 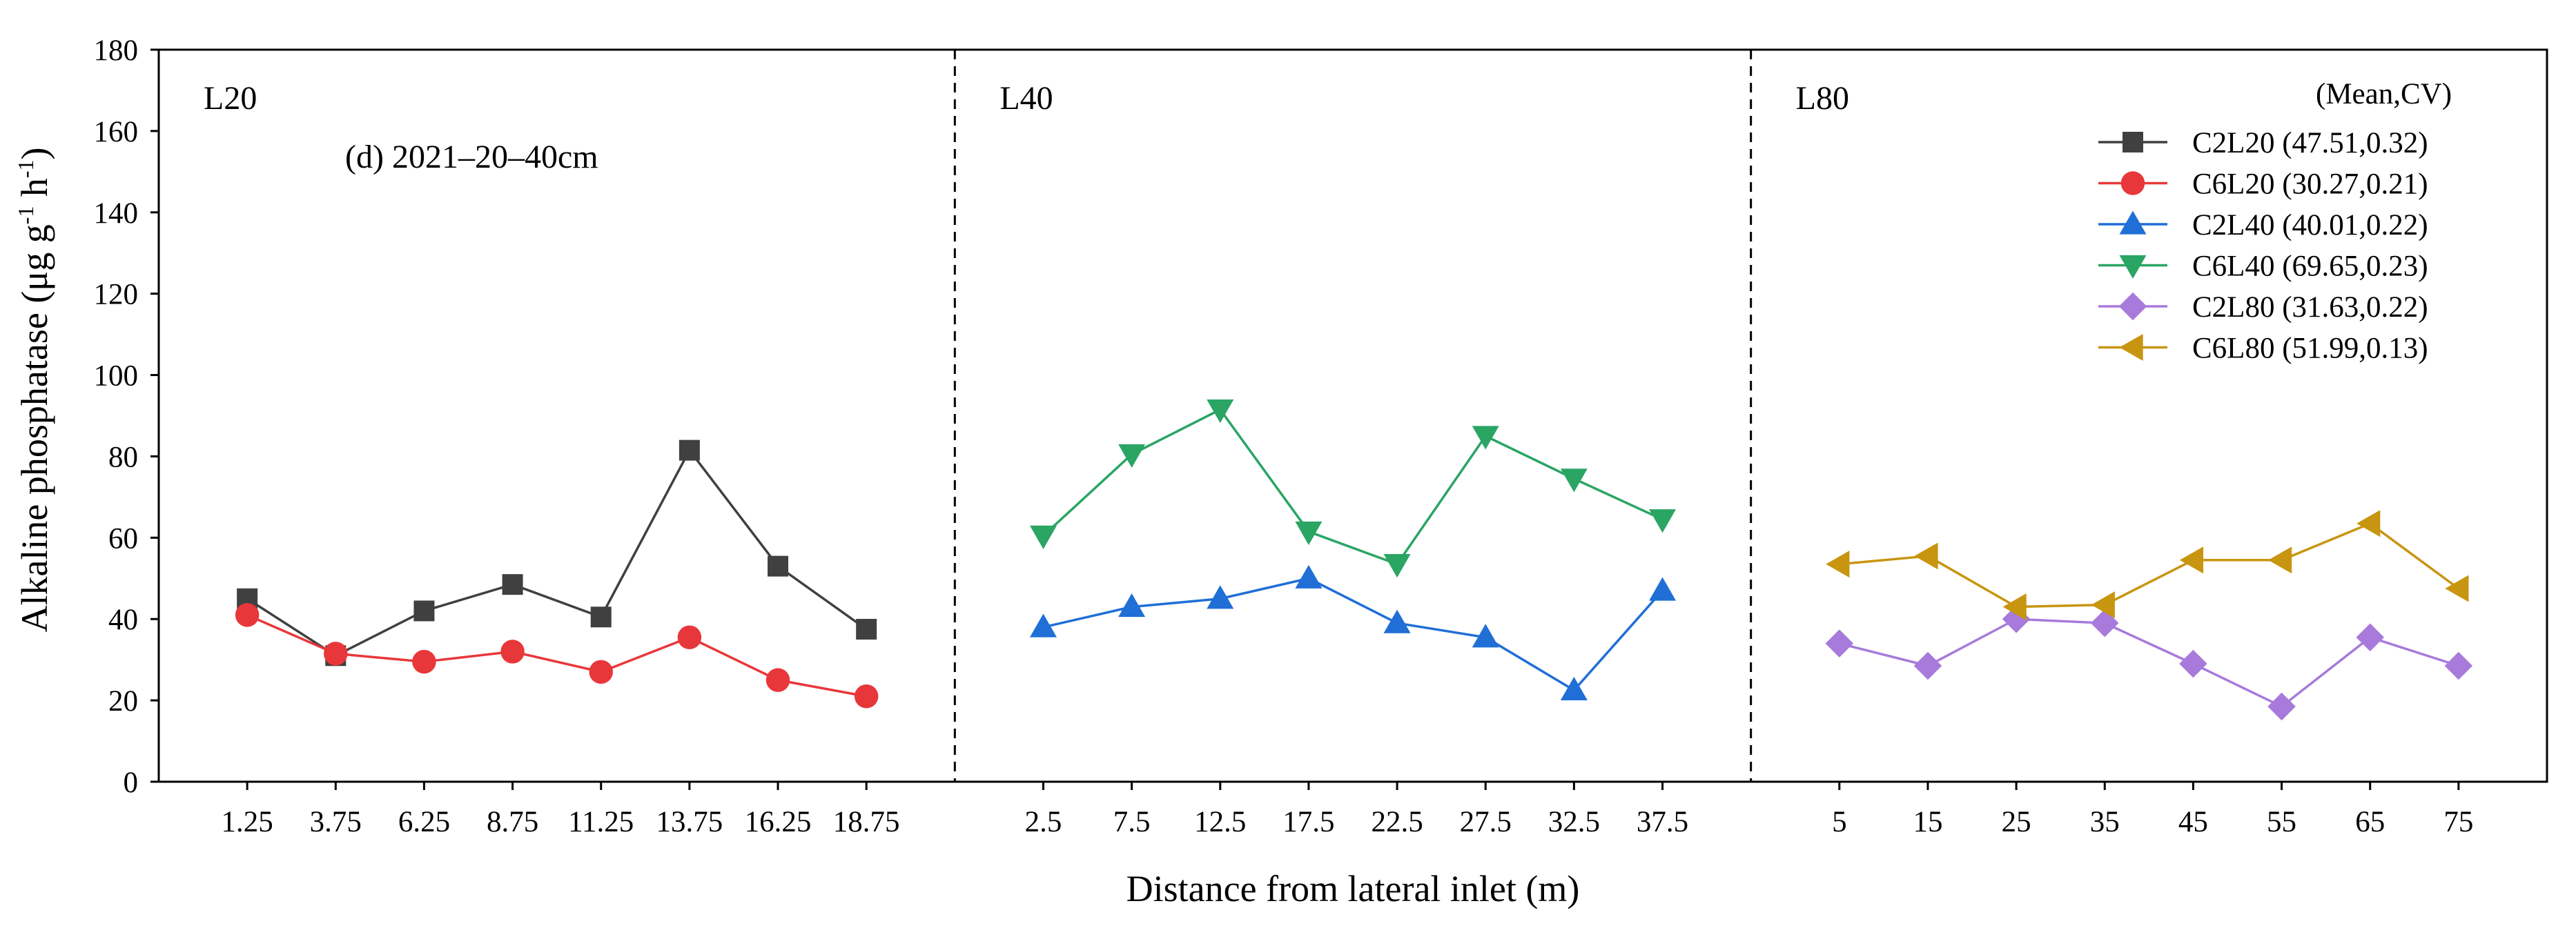 I want to click on x-tick-label: 18.75, so click(x=866, y=822).